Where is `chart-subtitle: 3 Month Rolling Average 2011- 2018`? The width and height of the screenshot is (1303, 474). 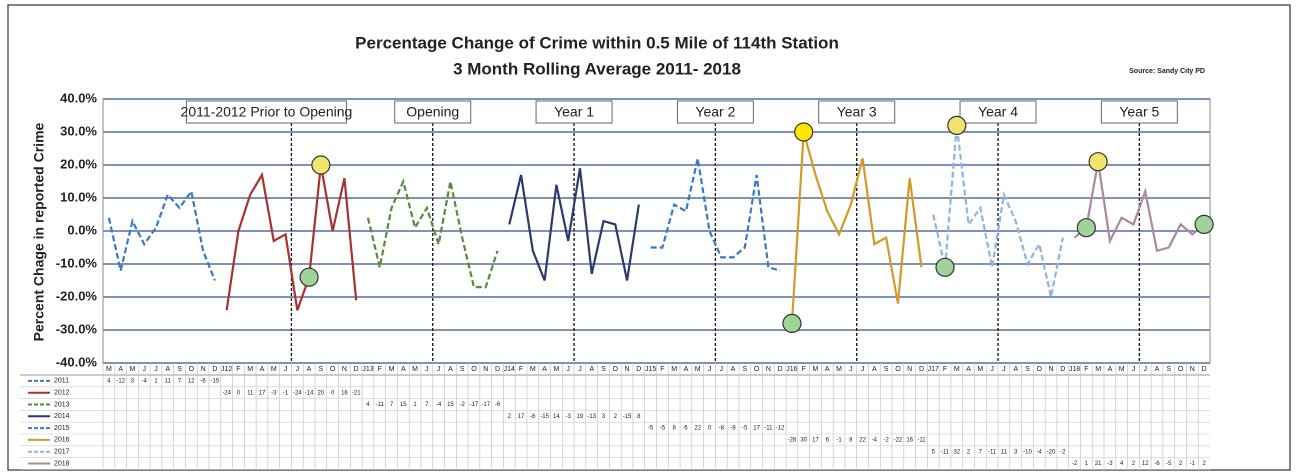
chart-subtitle: 3 Month Rolling Average 2011- 2018 is located at coordinates (597, 68).